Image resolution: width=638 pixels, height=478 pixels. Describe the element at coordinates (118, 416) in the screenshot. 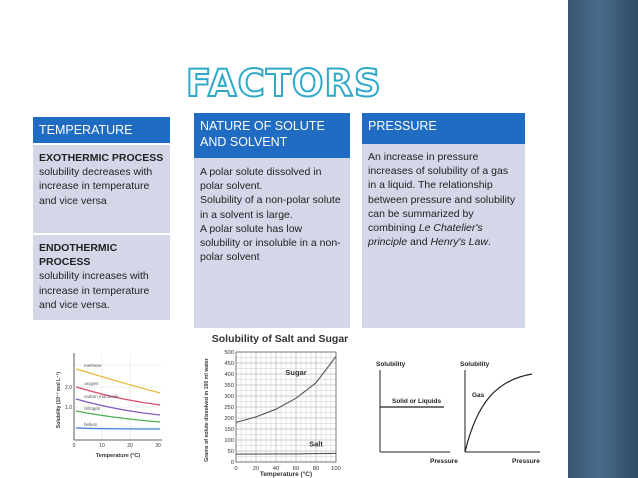

I see `nitrogen-curve` at that location.